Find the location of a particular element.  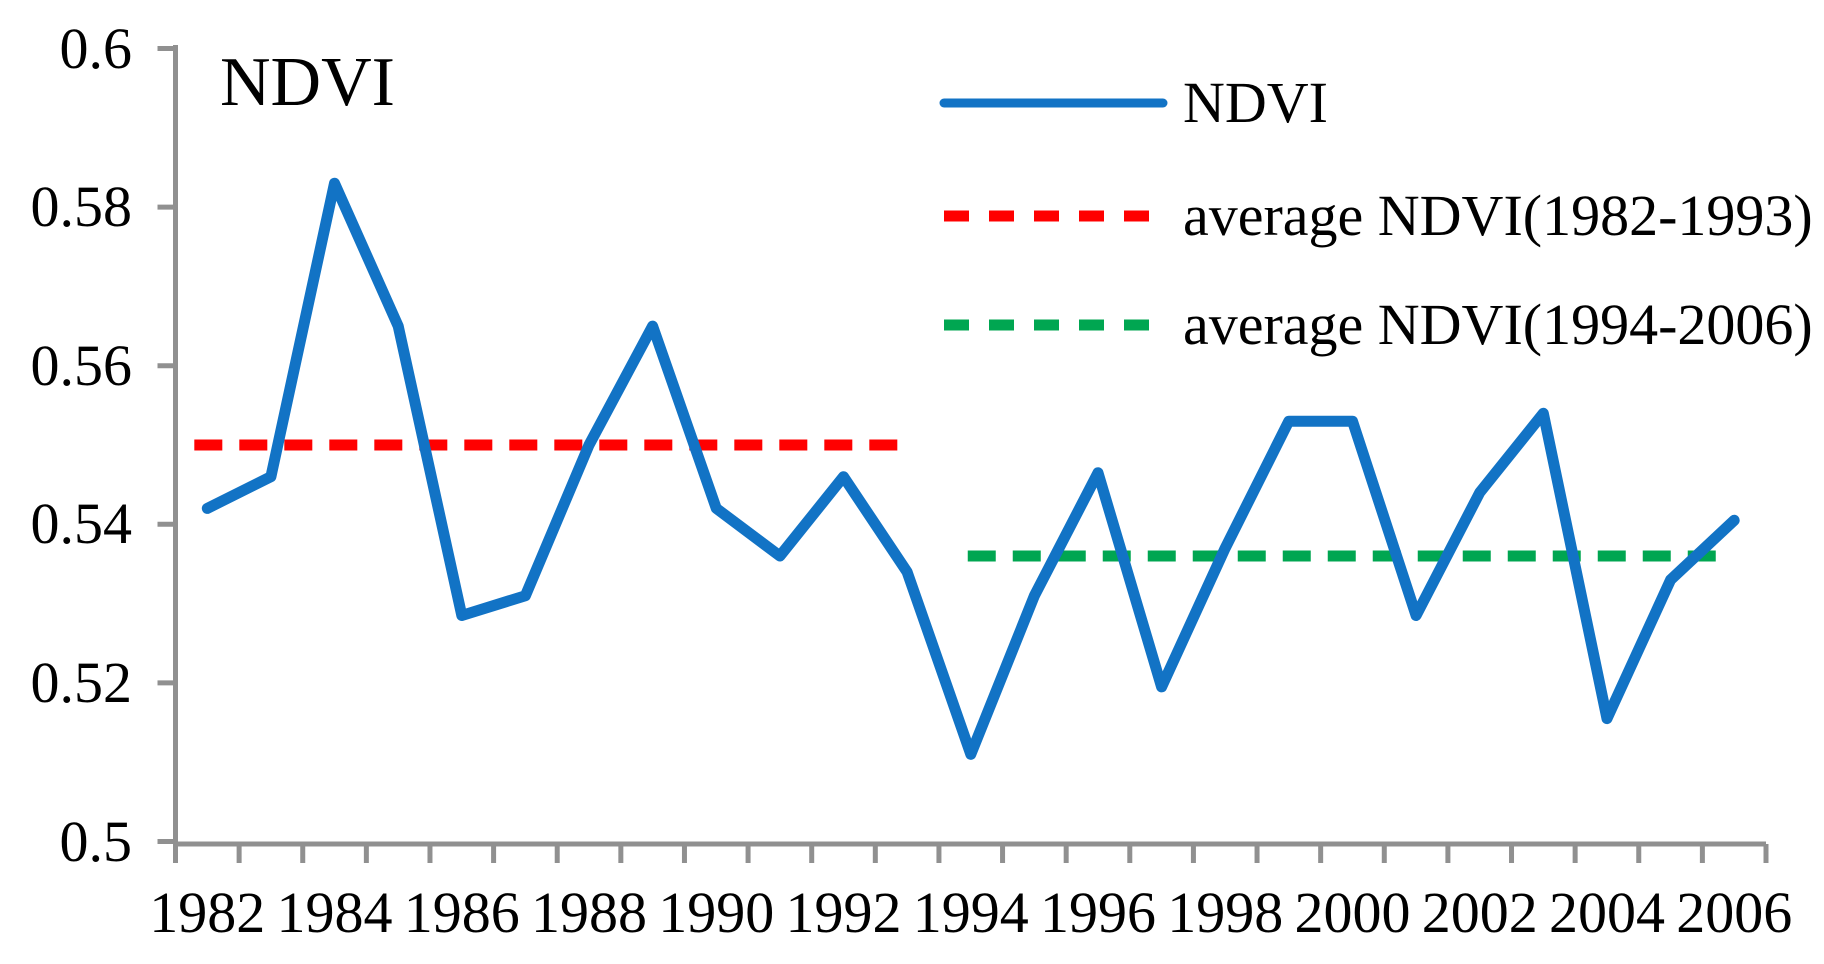

legend-label-average-1982-1993: average NDVI(1982-1993) is located at coordinates (1498, 215).